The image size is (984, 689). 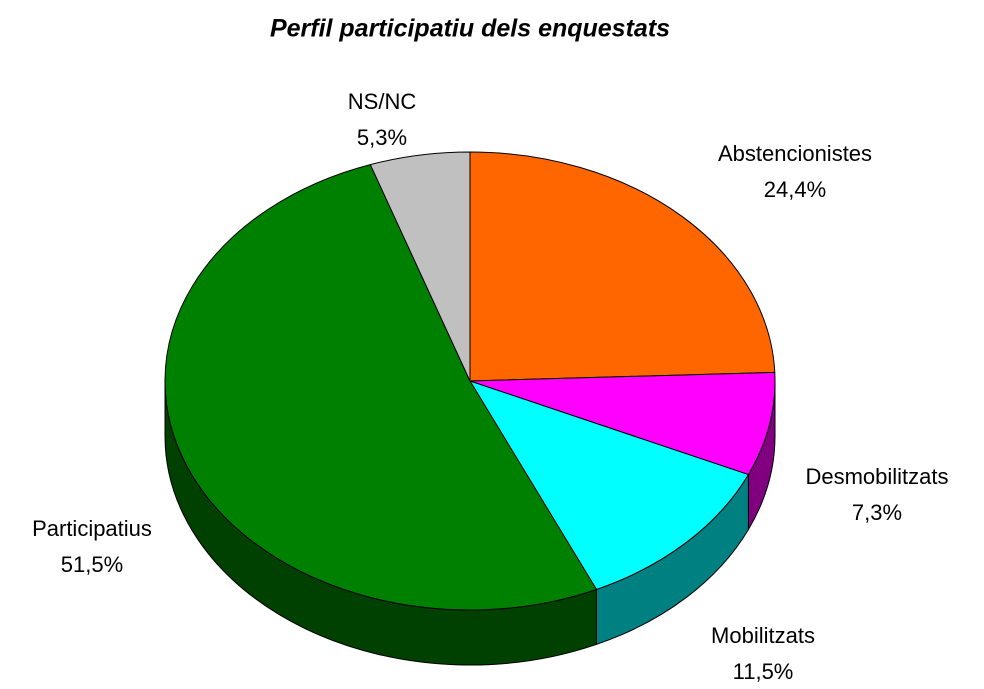 What do you see at coordinates (470, 29) in the screenshot?
I see `chart-title: Perfil participatiu dels enquestats` at bounding box center [470, 29].